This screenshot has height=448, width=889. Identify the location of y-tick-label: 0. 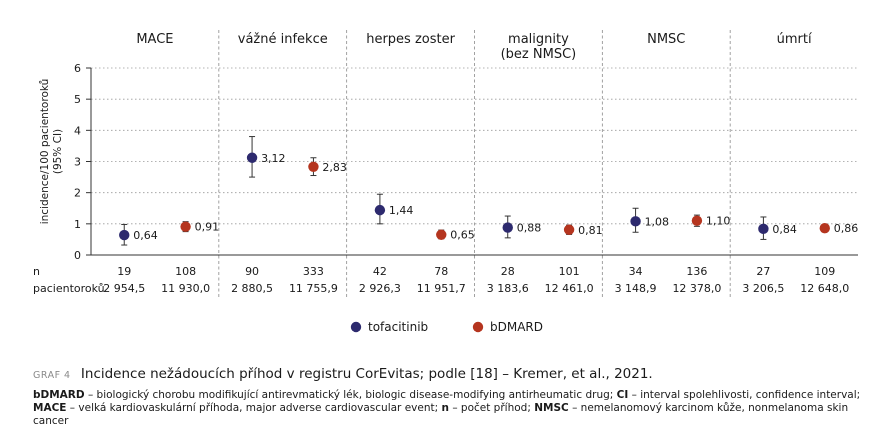
(77, 255).